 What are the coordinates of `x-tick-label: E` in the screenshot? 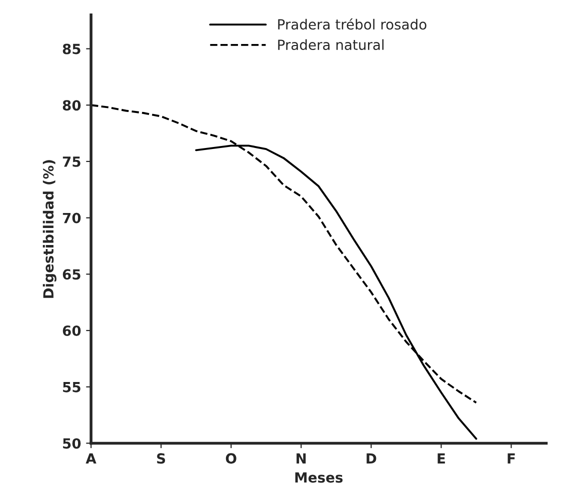 It's located at (441, 458).